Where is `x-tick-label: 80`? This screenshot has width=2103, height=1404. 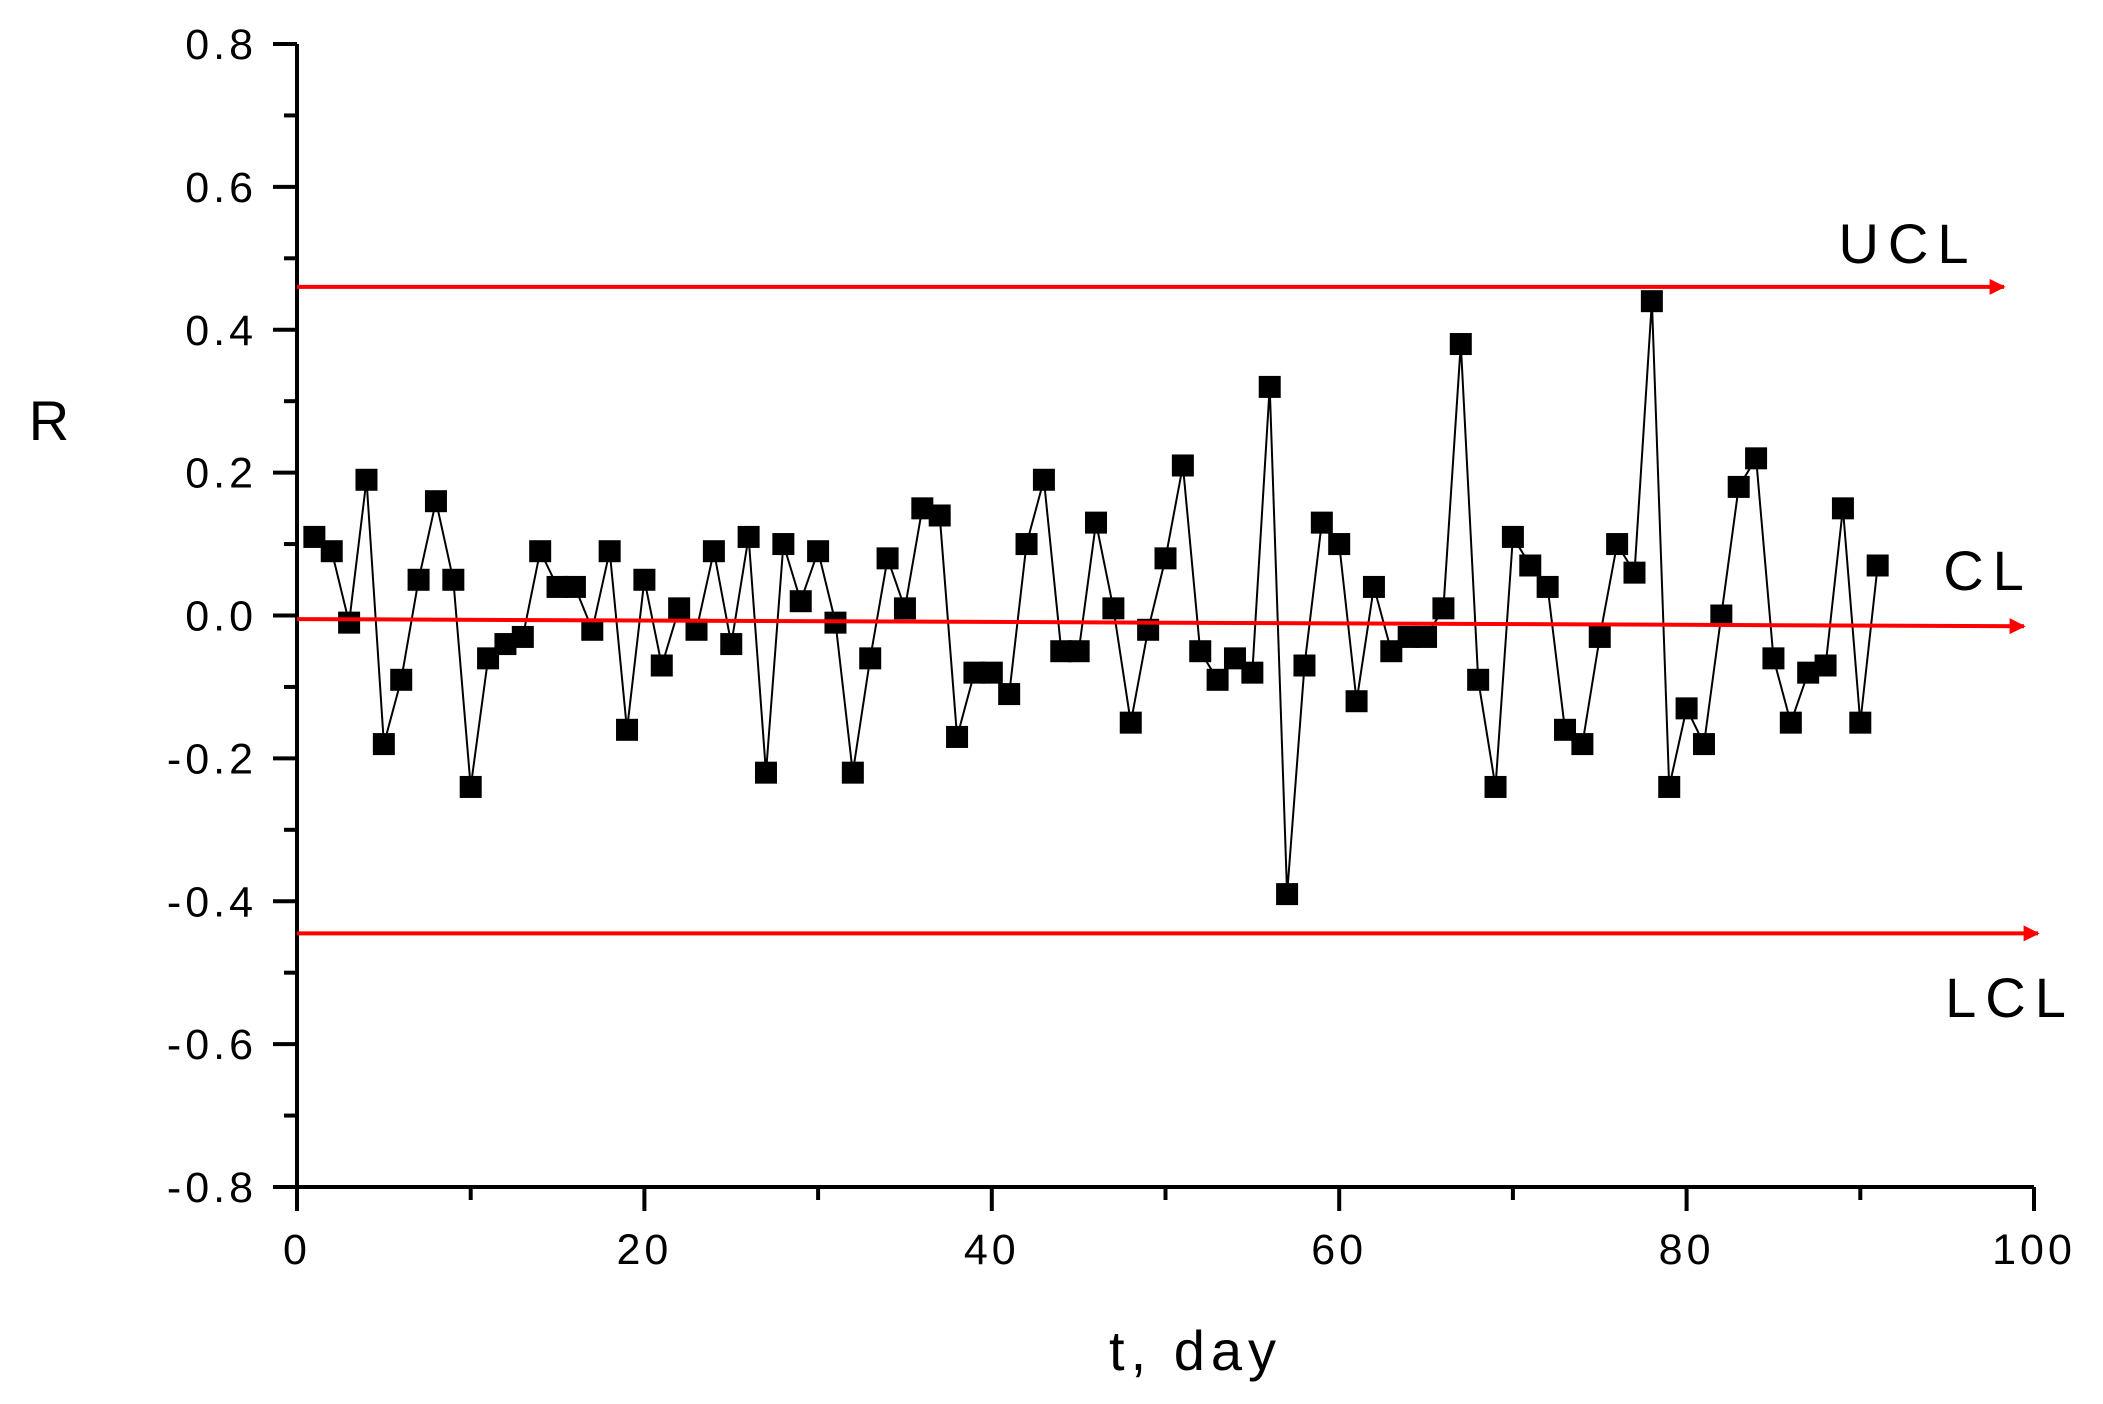
x-tick-label: 80 is located at coordinates (1687, 1250).